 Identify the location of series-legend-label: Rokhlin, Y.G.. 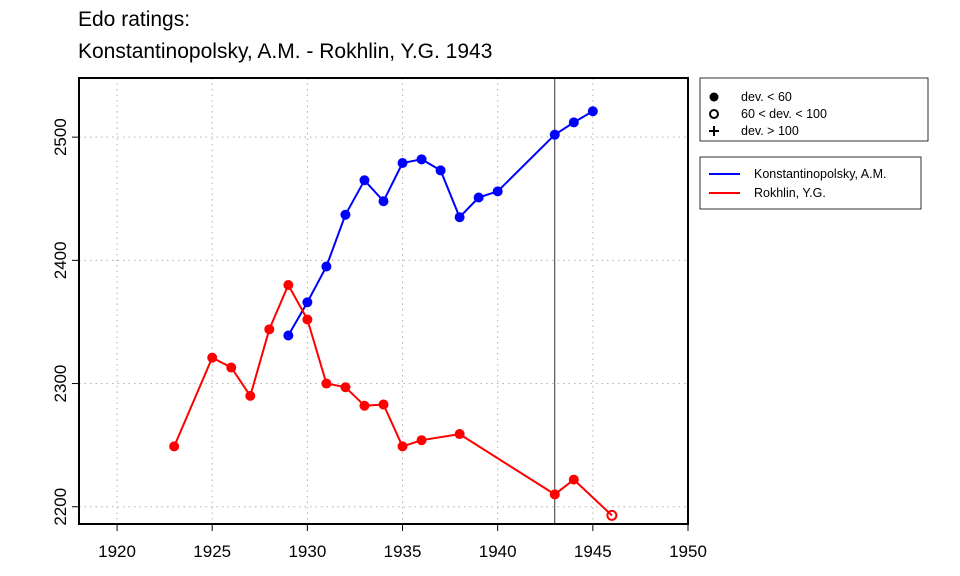
(790, 193).